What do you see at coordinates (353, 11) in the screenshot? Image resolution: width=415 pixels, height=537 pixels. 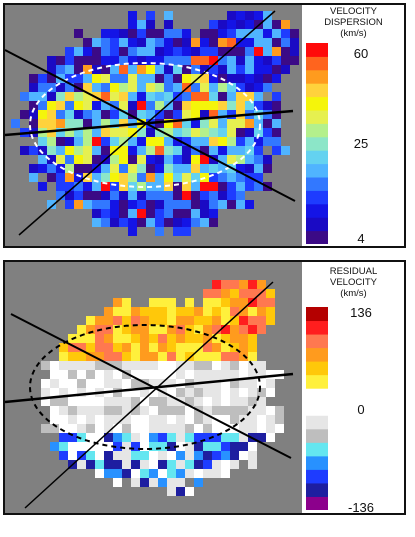 I see `colorbar-title-line: VELOCITY` at bounding box center [353, 11].